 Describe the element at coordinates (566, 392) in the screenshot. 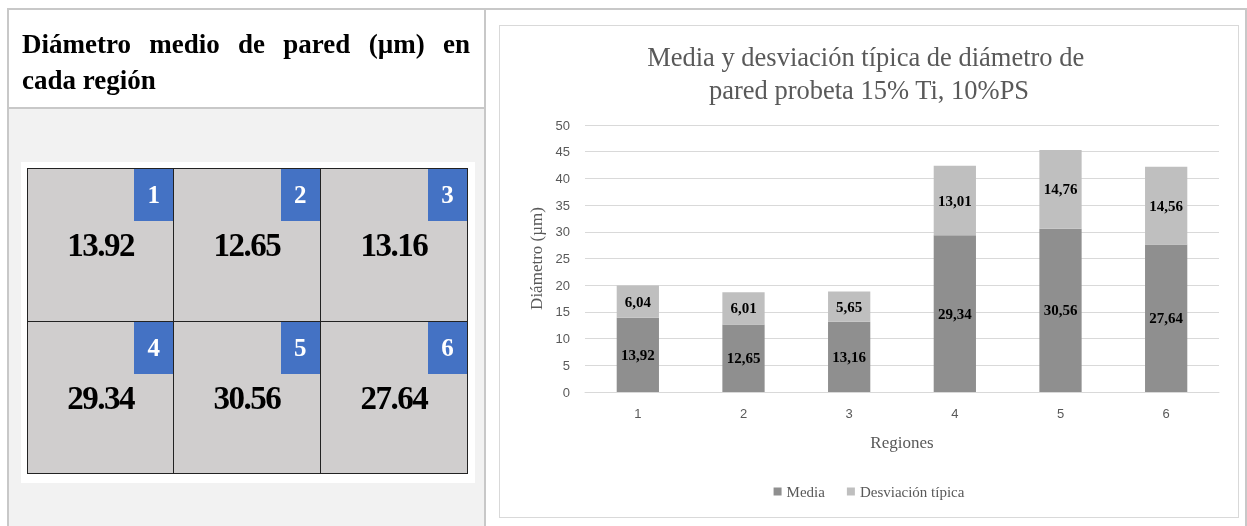

I see `y-tick-label: 0` at that location.